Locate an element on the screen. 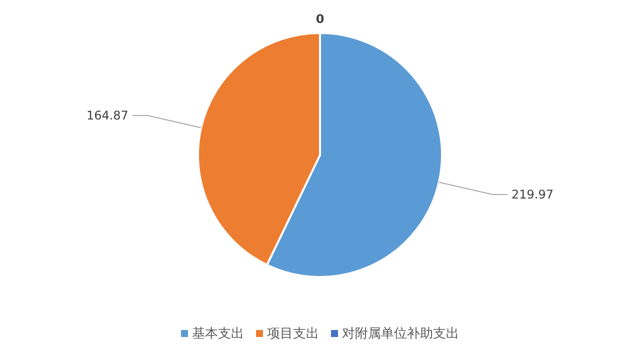  legend-label: 对附属单位补助支出 is located at coordinates (400, 334).